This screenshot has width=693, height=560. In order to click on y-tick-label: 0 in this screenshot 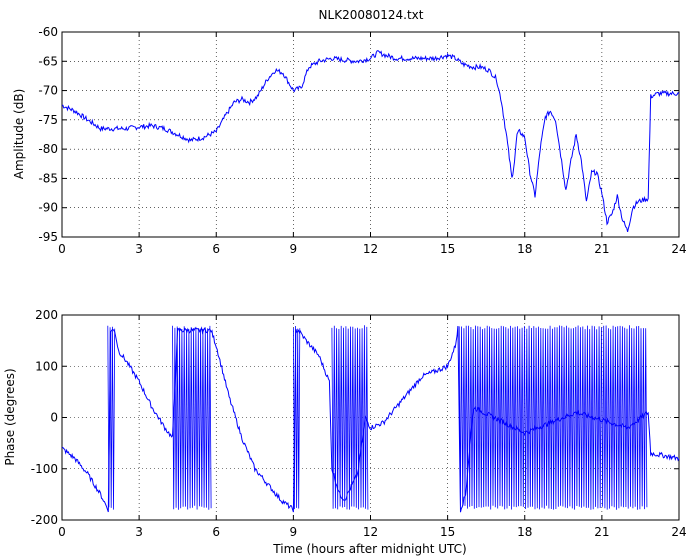, I will do `click(54, 418)`.